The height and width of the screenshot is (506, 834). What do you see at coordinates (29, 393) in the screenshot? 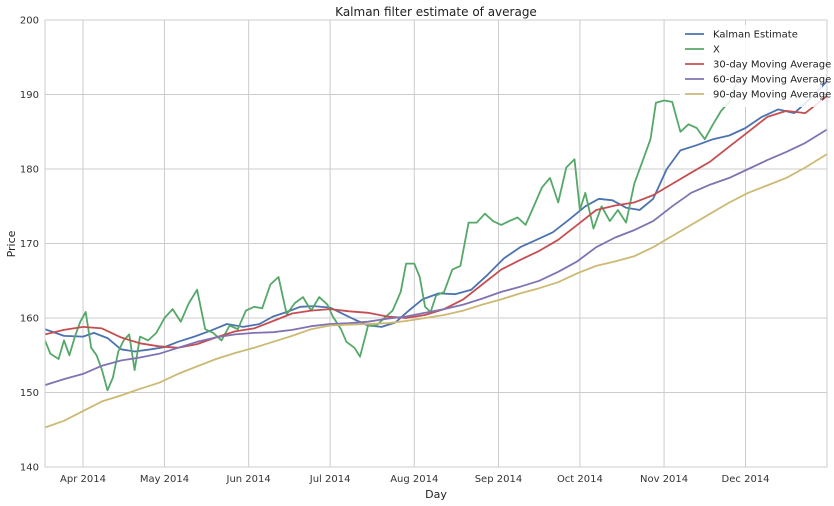
I see `y-tick-label: 150` at bounding box center [29, 393].